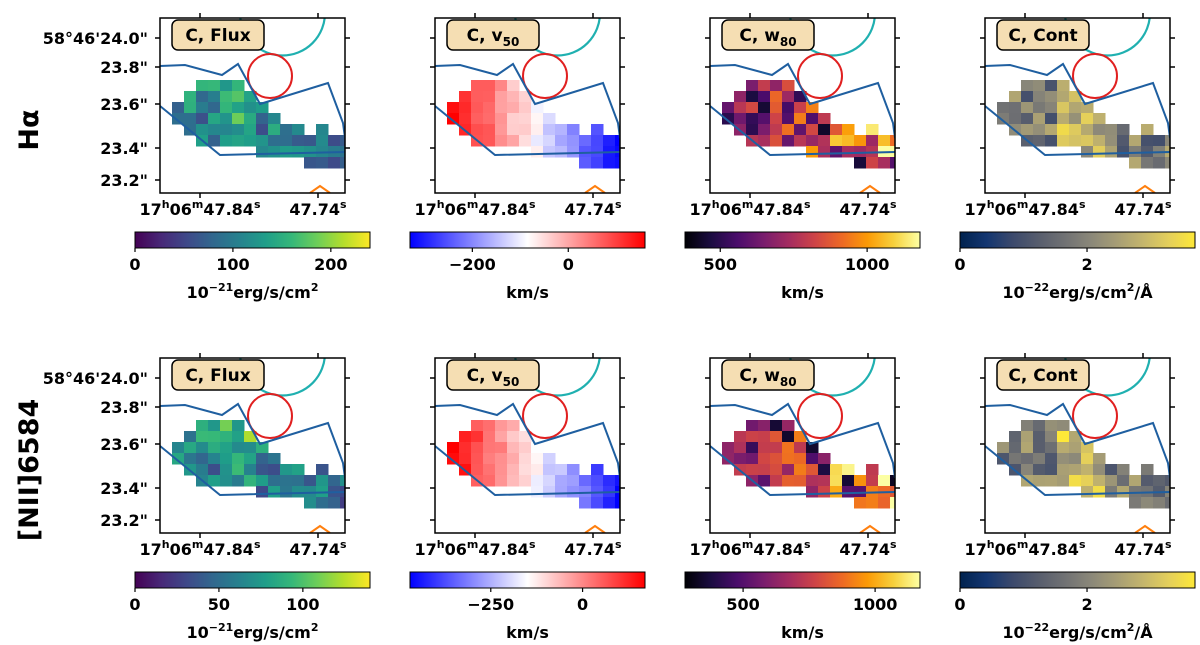 Image resolution: width=1200 pixels, height=645 pixels. I want to click on y-tick-label: 23.8", so click(124, 67).